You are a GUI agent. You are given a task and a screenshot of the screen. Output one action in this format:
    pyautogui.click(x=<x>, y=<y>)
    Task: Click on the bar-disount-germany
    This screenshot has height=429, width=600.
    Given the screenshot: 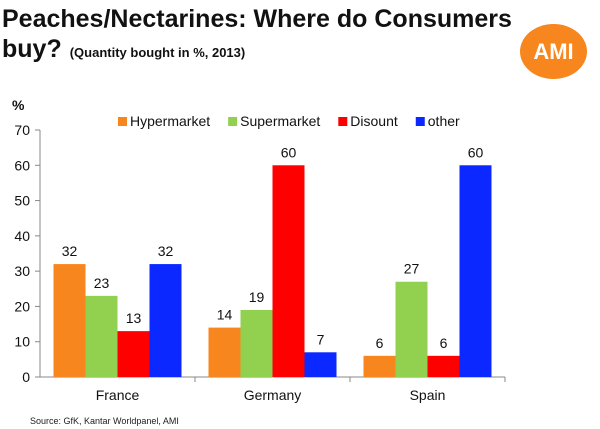 What is the action you would take?
    pyautogui.click(x=288, y=271)
    